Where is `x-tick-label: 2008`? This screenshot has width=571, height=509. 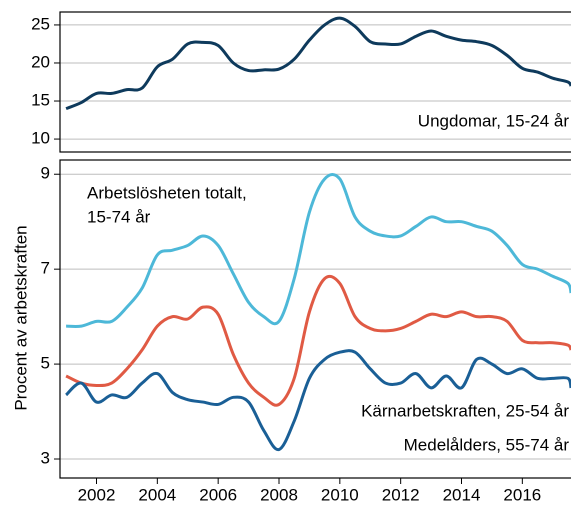 x-tick-label: 2008 is located at coordinates (279, 494).